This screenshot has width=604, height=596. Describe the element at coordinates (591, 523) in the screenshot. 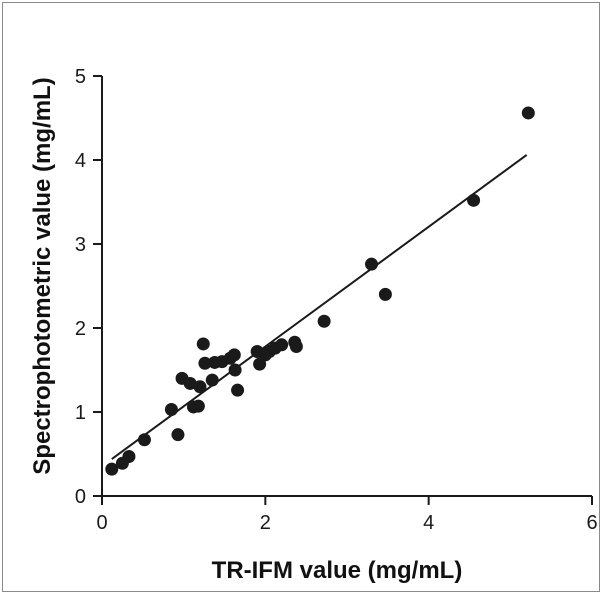

I see `x-tick-label: 6` at that location.